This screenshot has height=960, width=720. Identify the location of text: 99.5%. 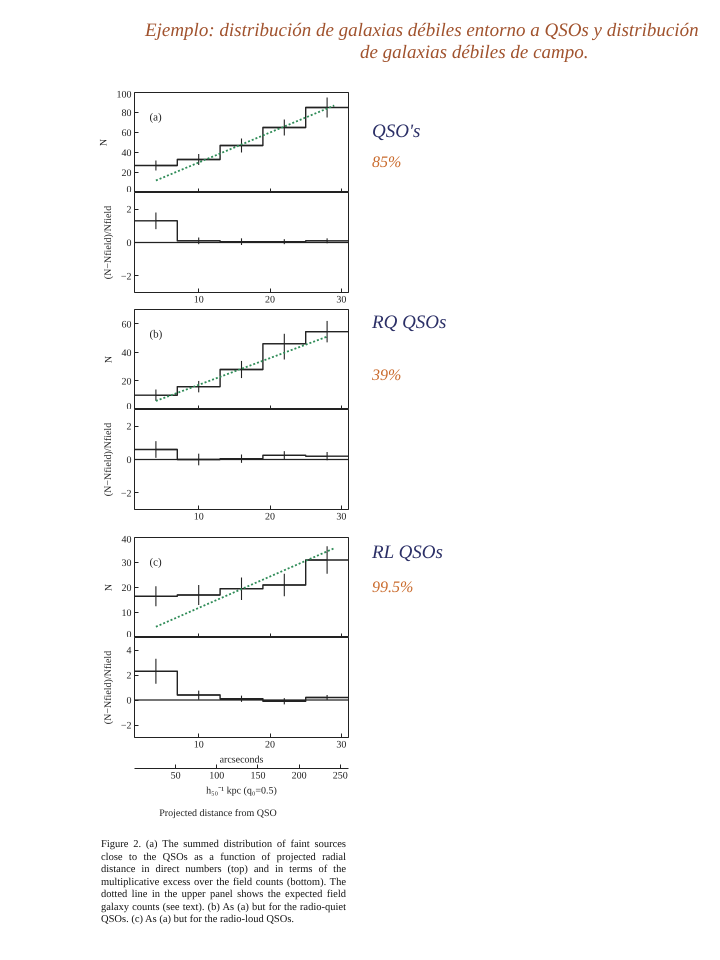
(393, 588).